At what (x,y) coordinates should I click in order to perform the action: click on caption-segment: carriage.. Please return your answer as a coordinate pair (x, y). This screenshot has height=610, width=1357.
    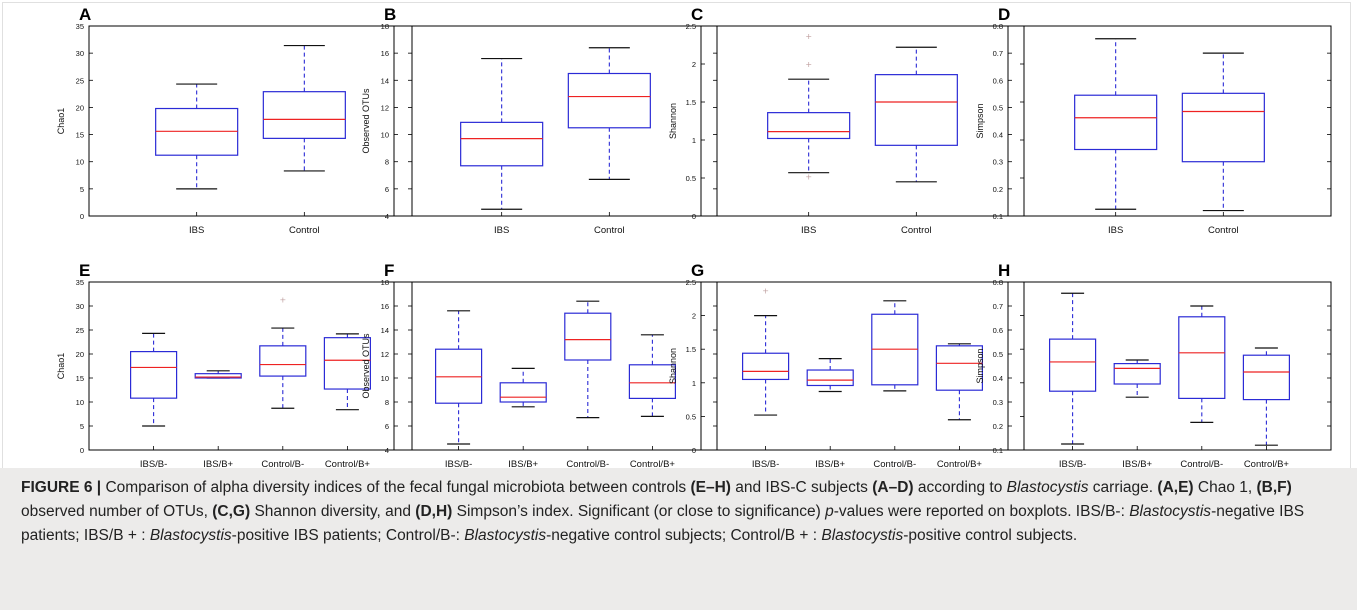
    Looking at the image, I should click on (1123, 487).